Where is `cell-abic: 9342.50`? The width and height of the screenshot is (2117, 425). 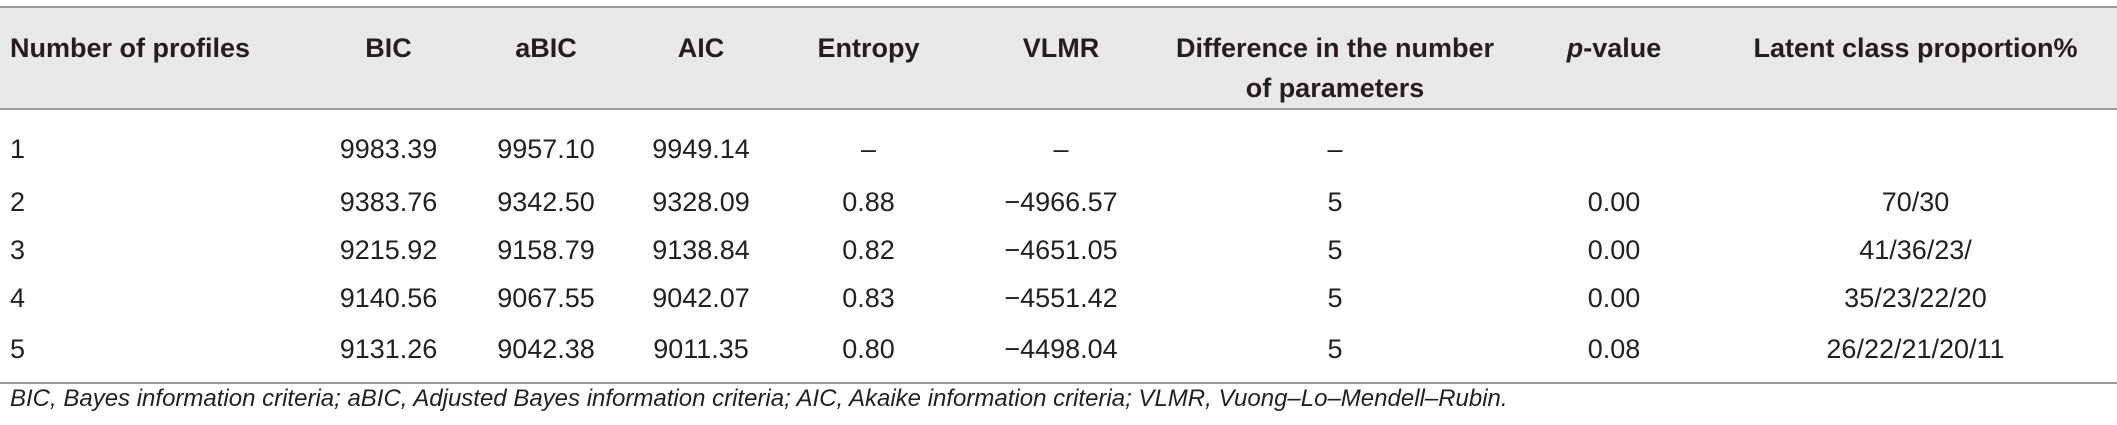
cell-abic: 9342.50 is located at coordinates (546, 201).